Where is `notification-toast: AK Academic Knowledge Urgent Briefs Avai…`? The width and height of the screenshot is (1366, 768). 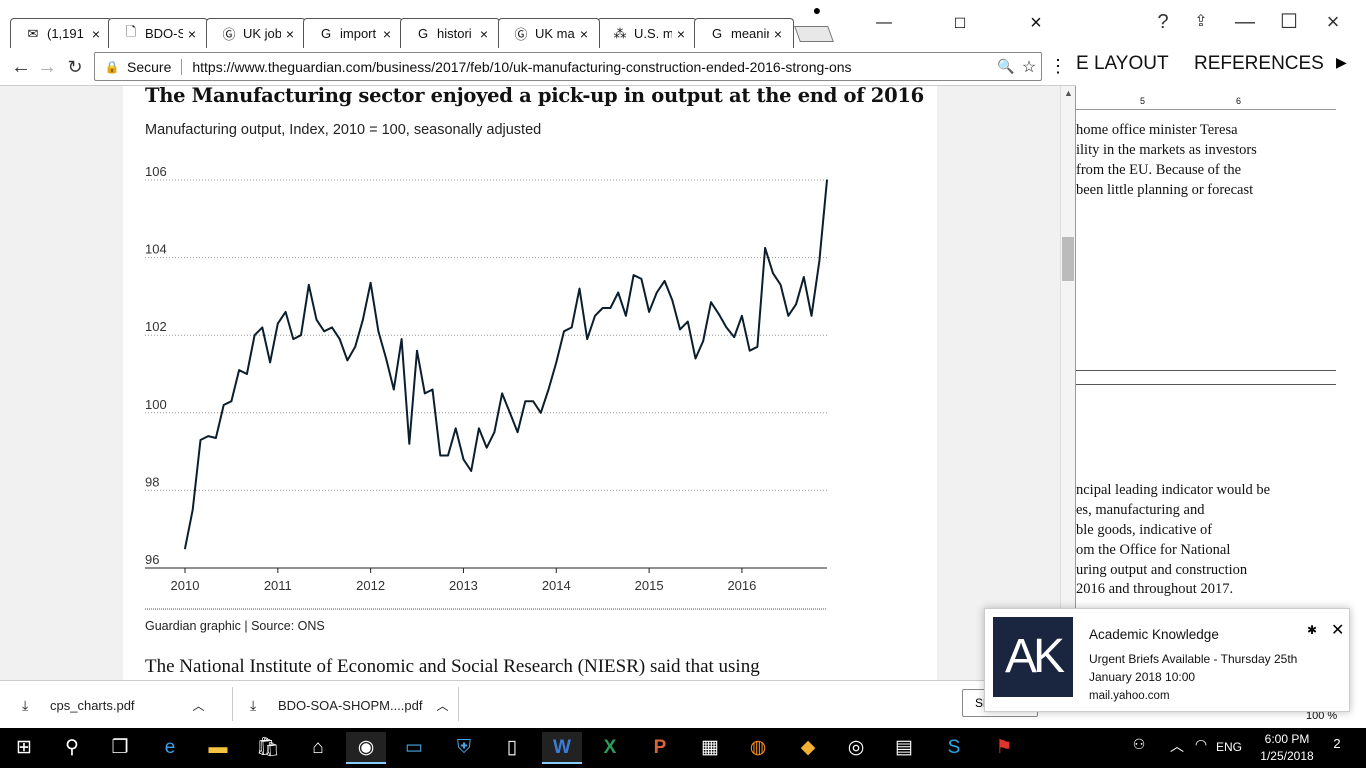
notification-toast: AK Academic Knowledge Urgent Briefs Avai… is located at coordinates (1167, 660).